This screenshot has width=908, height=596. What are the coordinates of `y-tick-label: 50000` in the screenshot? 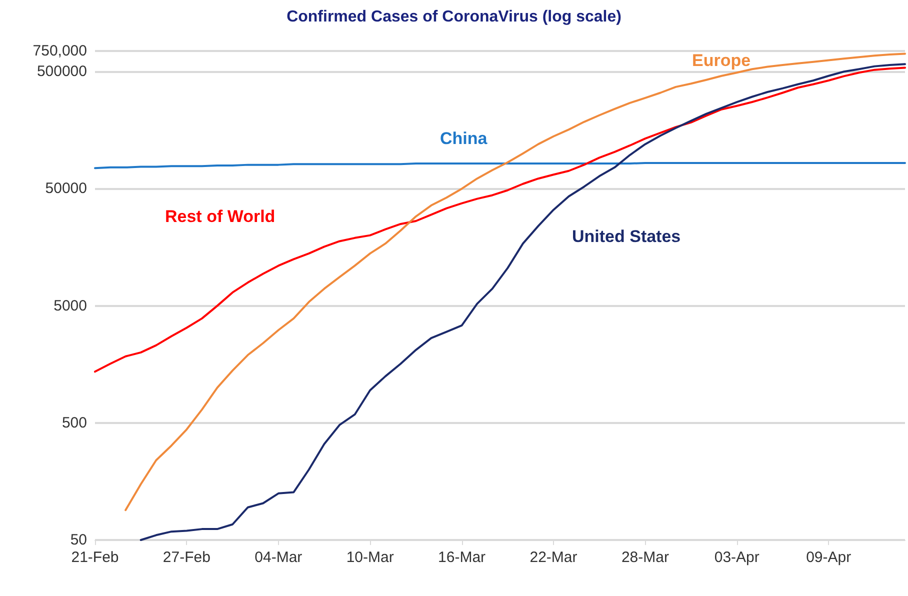 It's located at (66, 189).